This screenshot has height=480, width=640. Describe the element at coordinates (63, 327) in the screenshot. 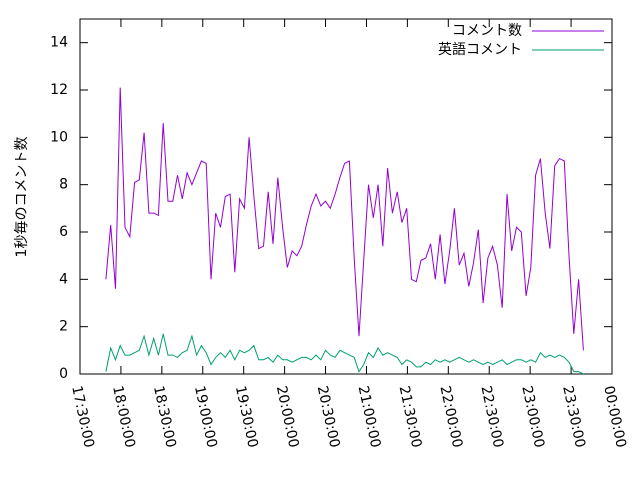

I see `y-tick-label: 2` at that location.